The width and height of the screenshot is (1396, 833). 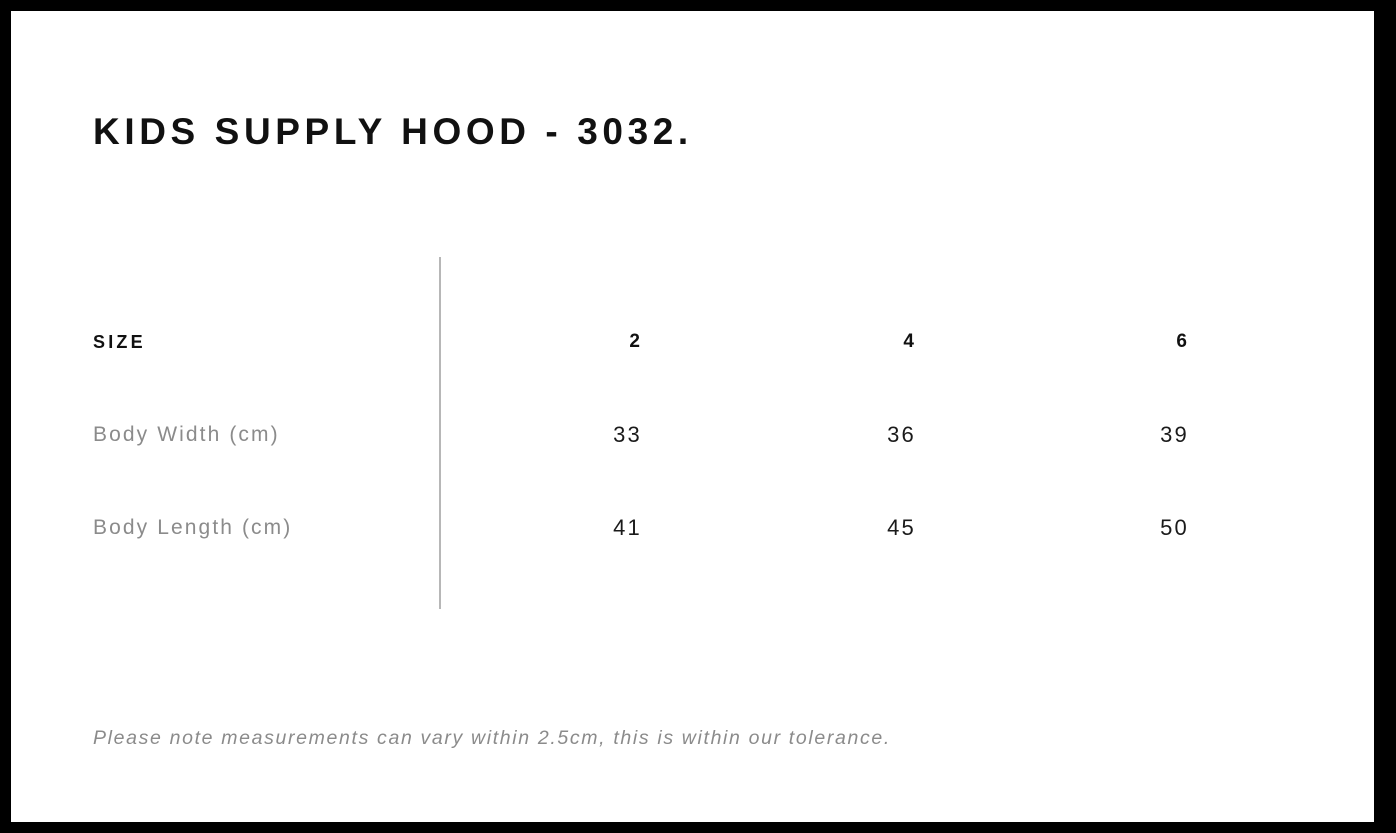 I want to click on table-row: Body Width (cm) 33 36 39, so click(x=692, y=435).